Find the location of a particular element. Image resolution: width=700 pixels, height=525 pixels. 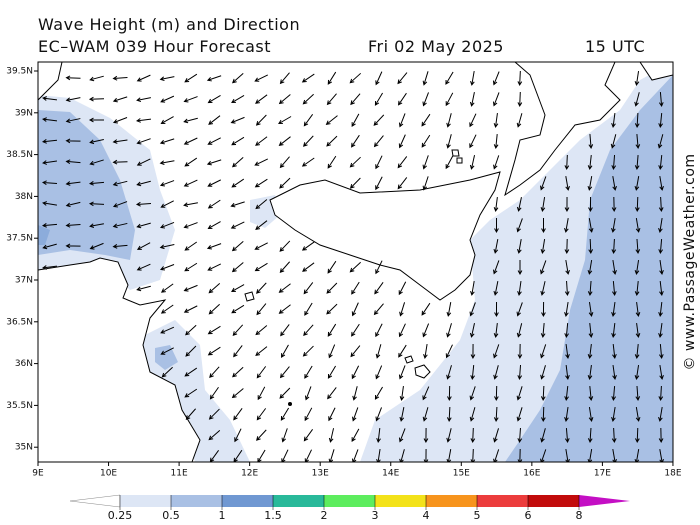

legend-label: 3 is located at coordinates (375, 515).